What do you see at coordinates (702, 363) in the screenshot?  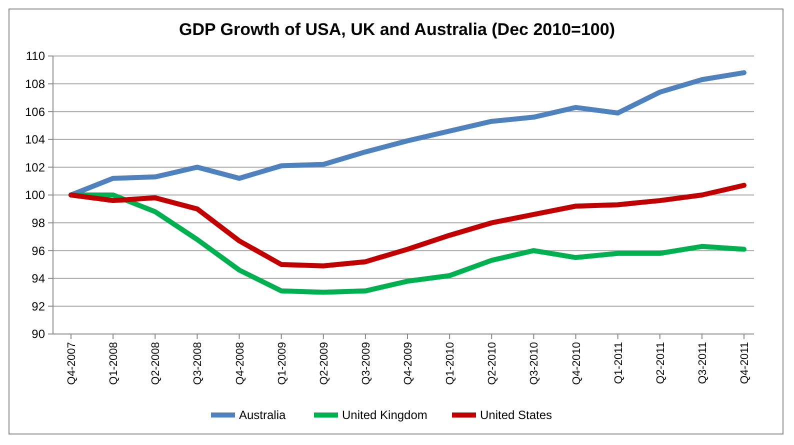 I see `x-tick-label: Q3-2011` at bounding box center [702, 363].